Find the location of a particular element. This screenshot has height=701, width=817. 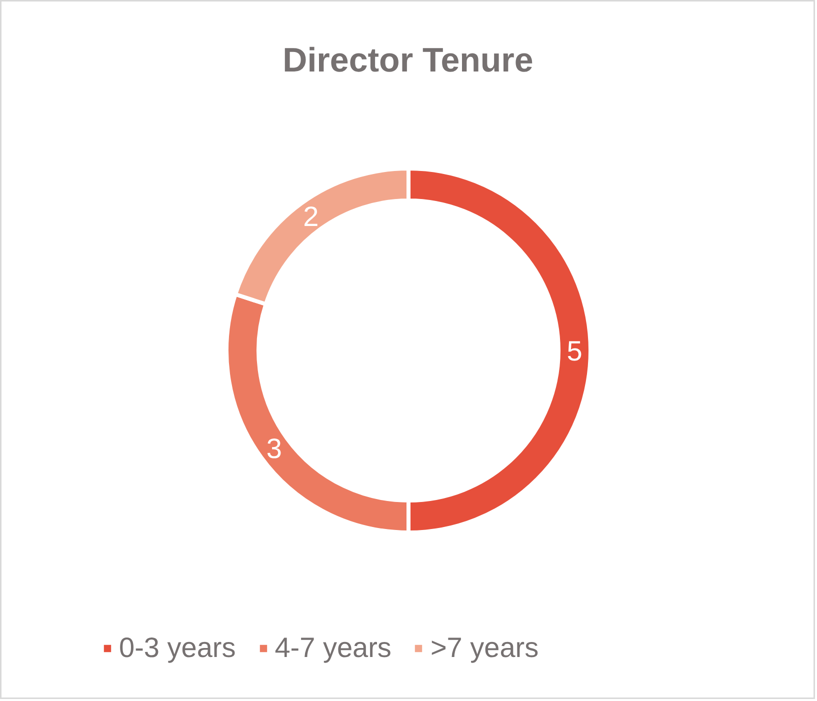

data-label: 5 is located at coordinates (574, 351).